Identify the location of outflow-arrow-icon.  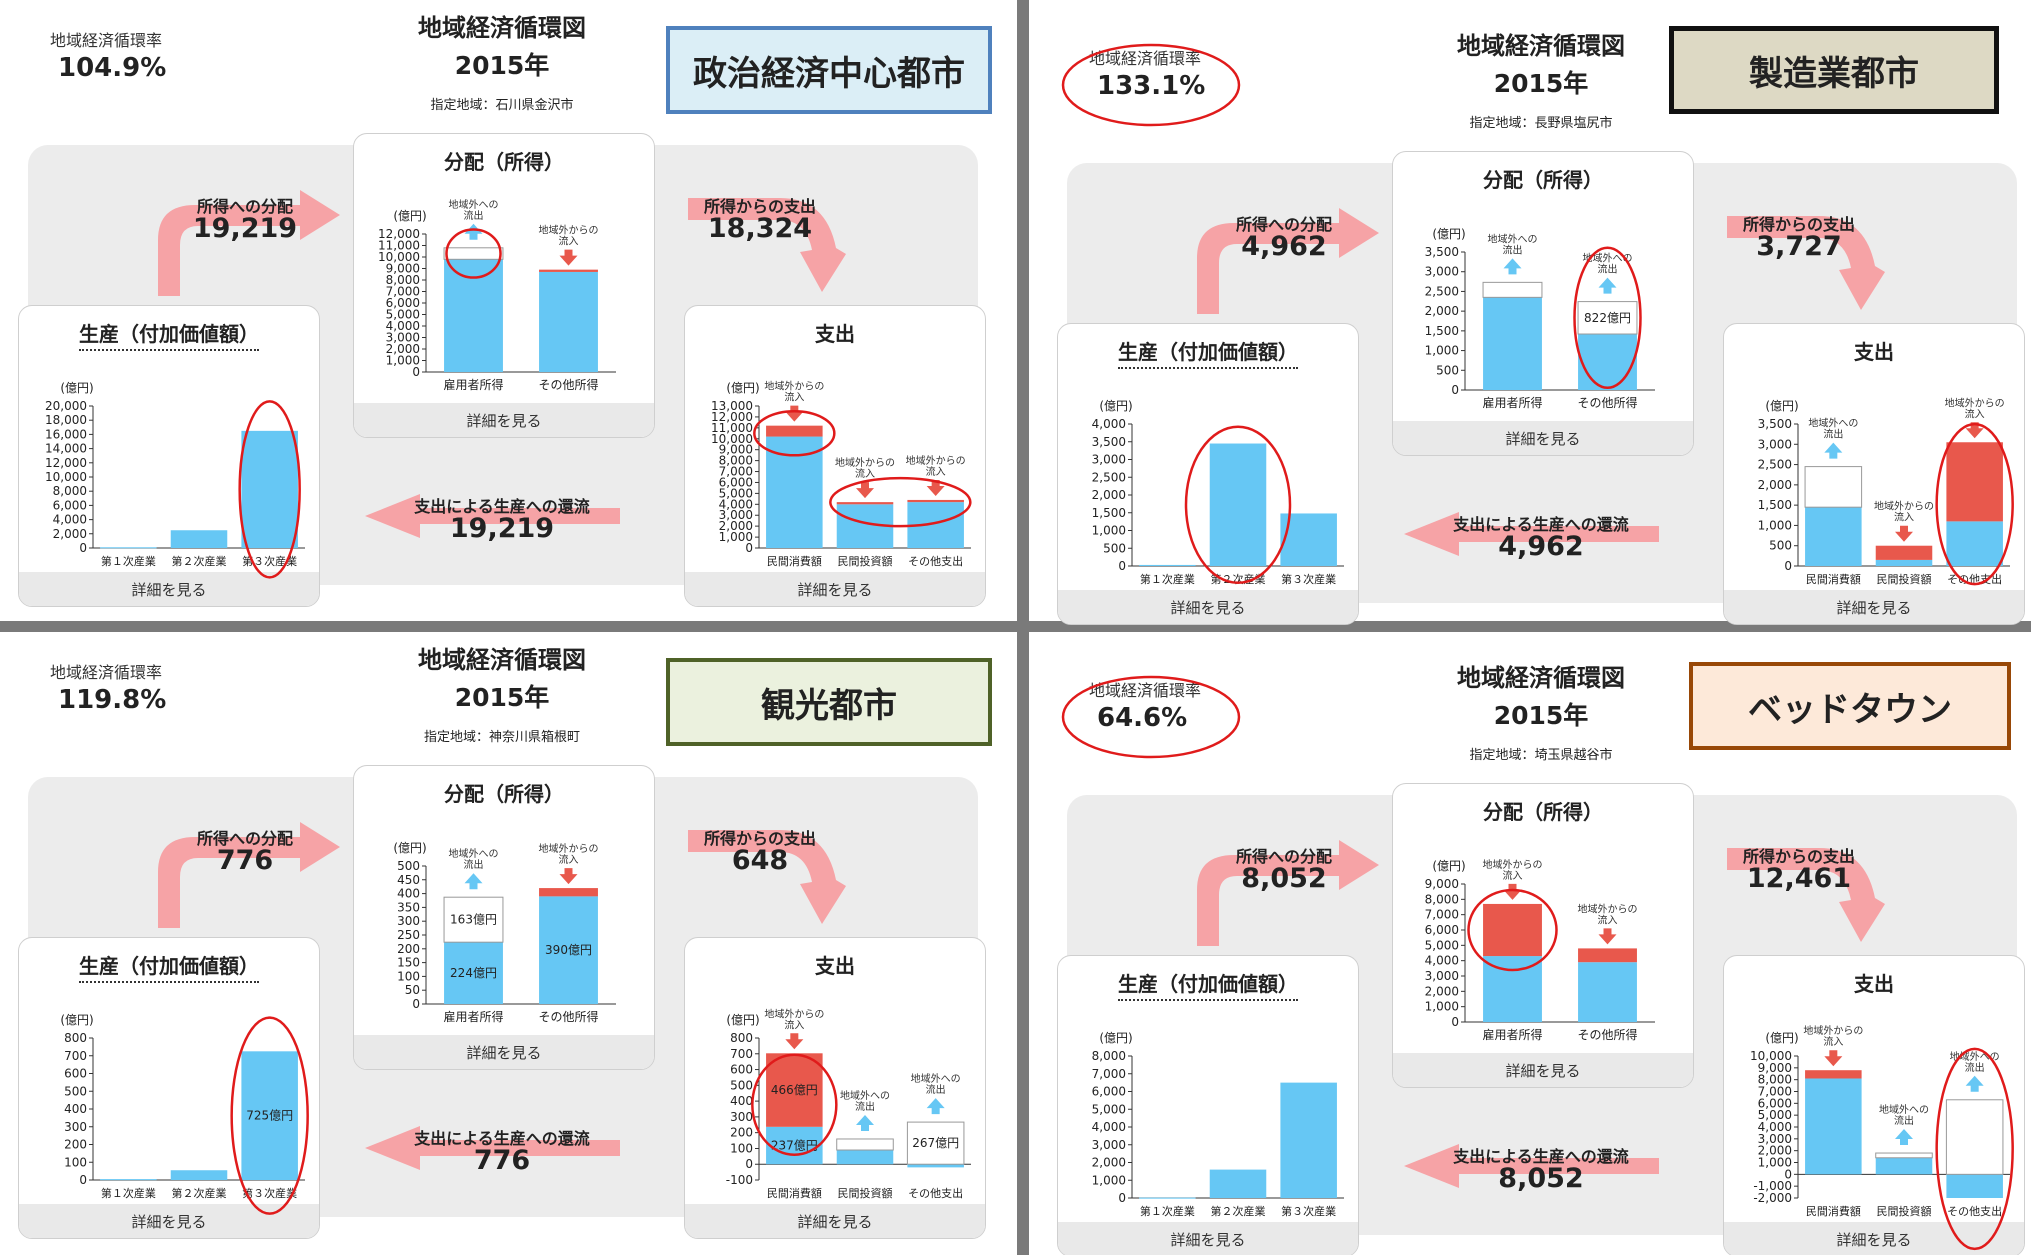
(473, 231).